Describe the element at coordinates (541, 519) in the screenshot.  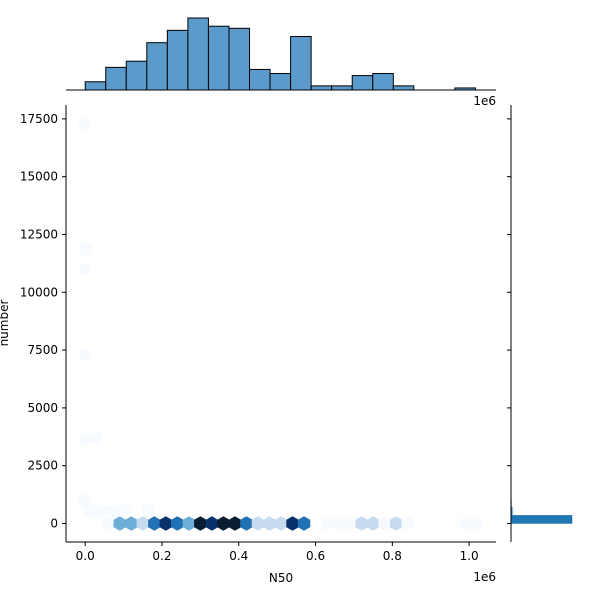
I see `marginal-y-bar` at that location.